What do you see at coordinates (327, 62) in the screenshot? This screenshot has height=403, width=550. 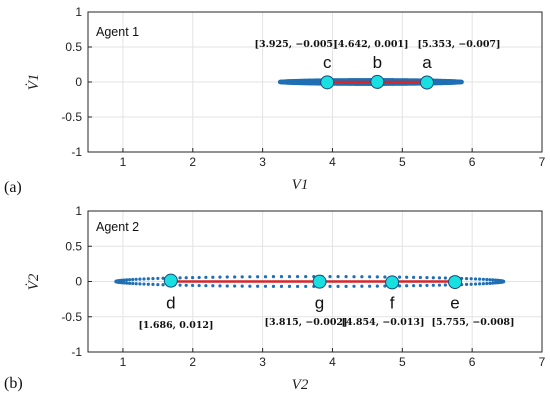 I see `point-label-c: c` at bounding box center [327, 62].